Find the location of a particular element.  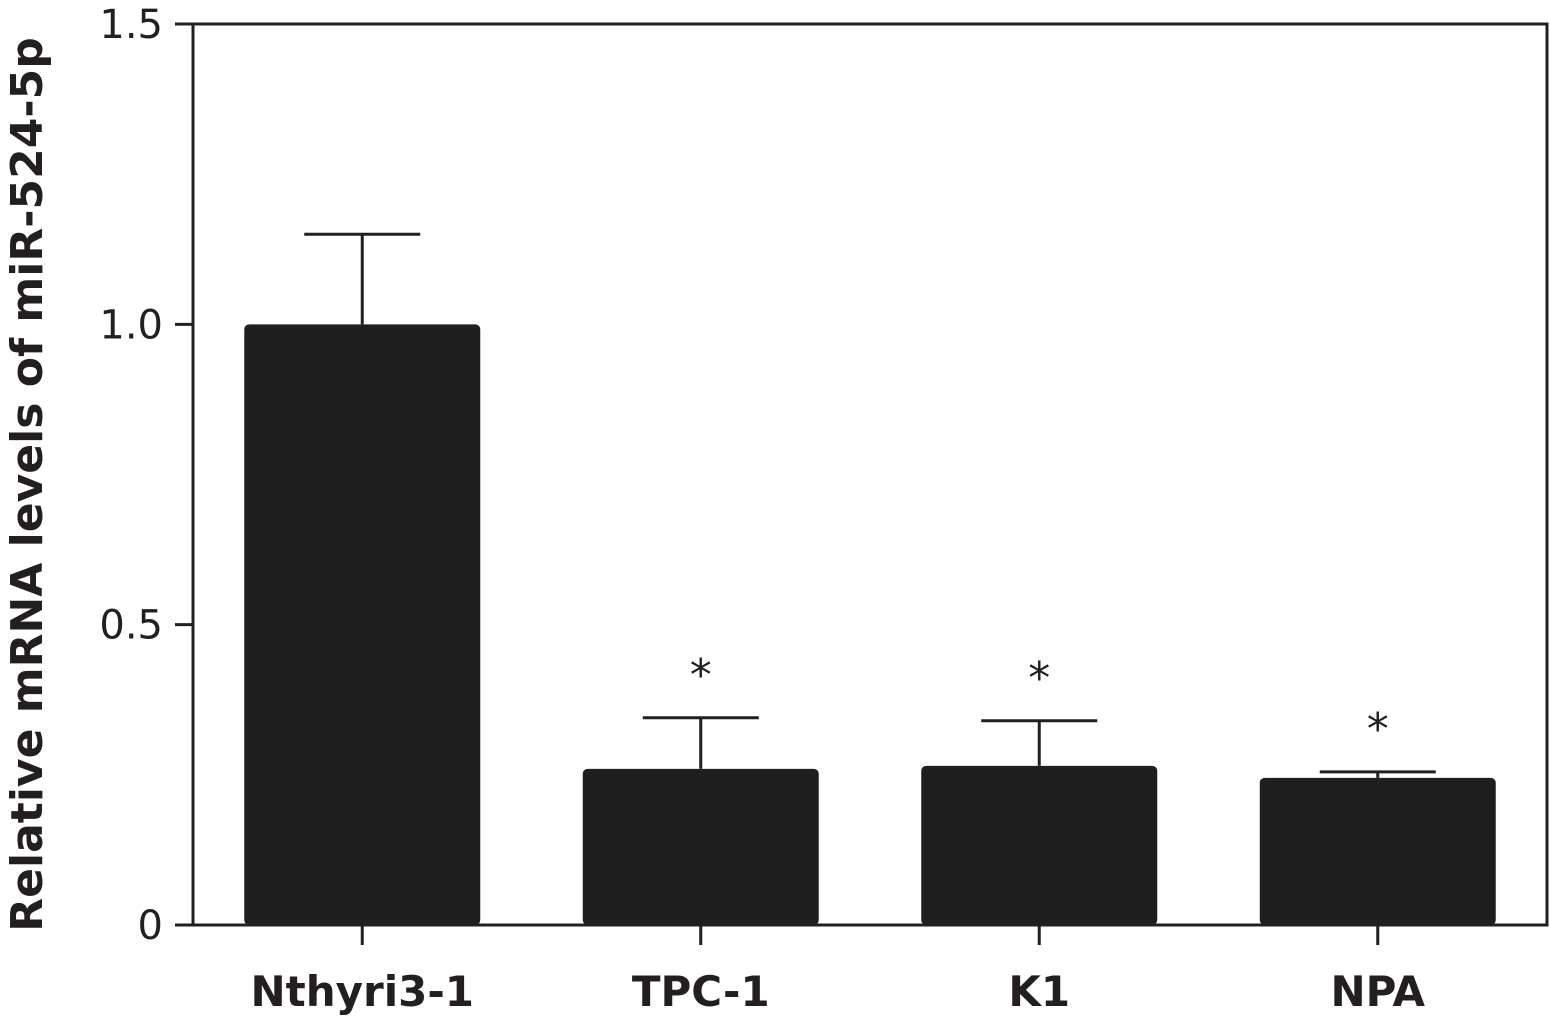

y-tick-label: 1.0 is located at coordinates (131, 325).